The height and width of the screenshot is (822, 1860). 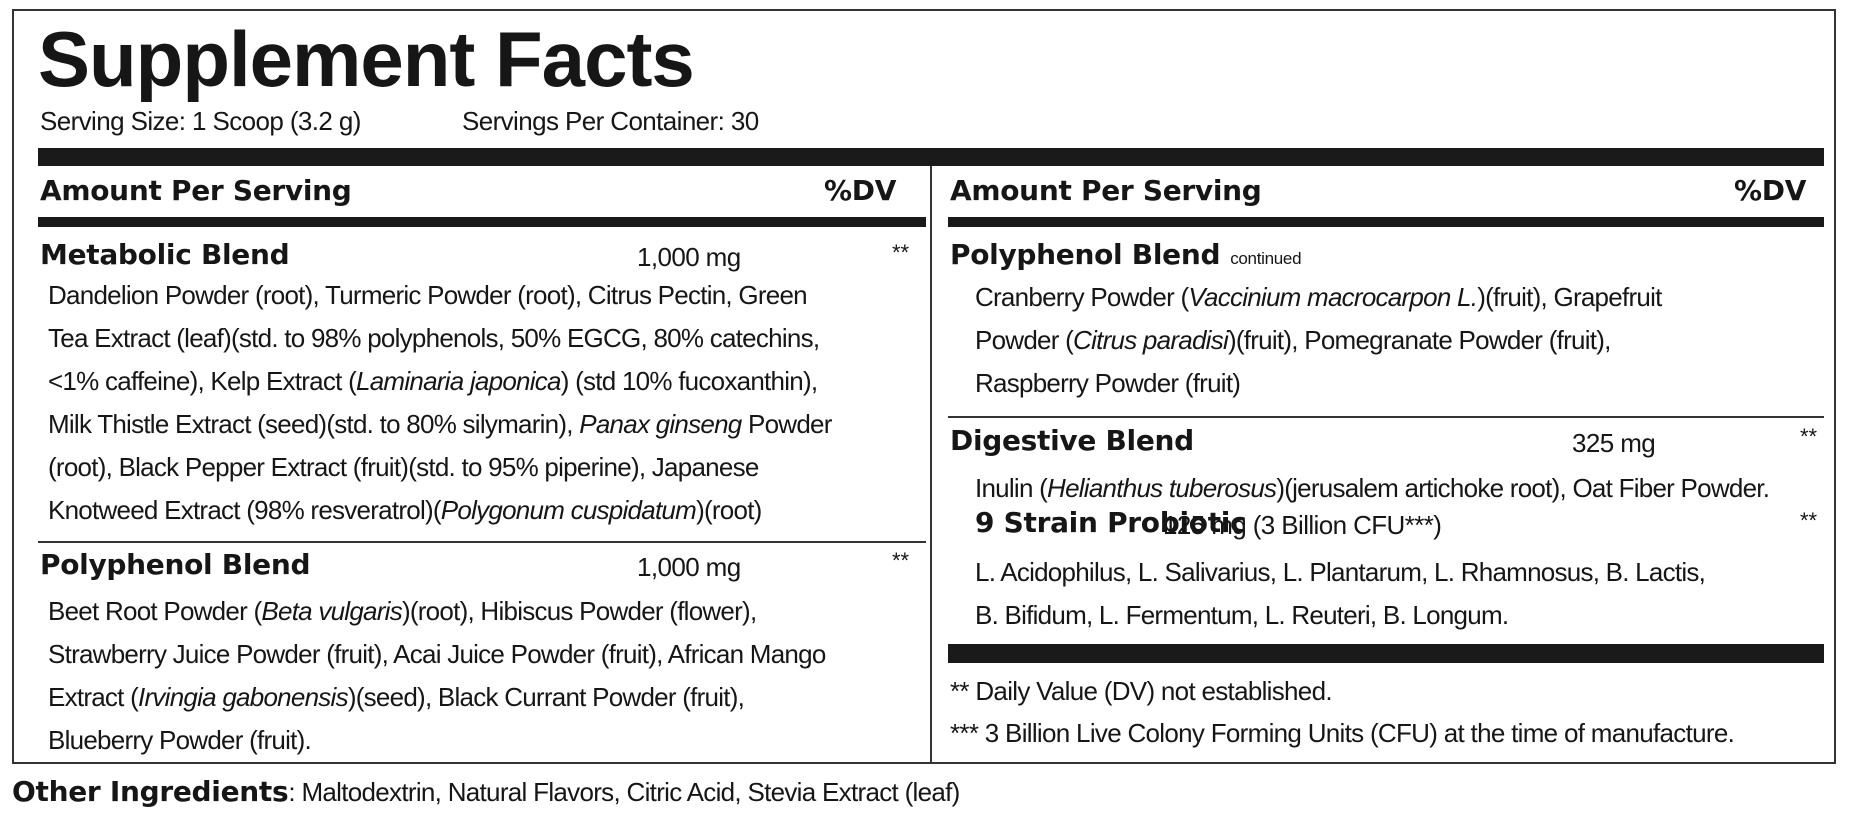 I want to click on probiotic-name: 9 Strain Probiotic, so click(x=1111, y=522).